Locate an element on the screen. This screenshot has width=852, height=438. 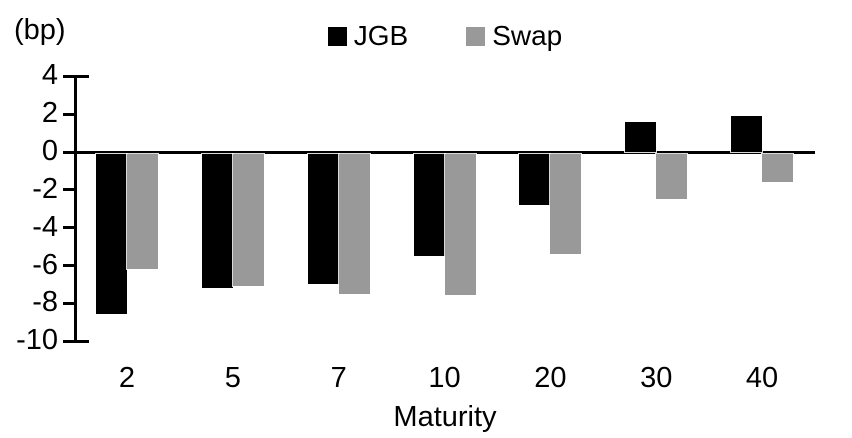
y-axis-tick-label: -8 is located at coordinates (45, 302).